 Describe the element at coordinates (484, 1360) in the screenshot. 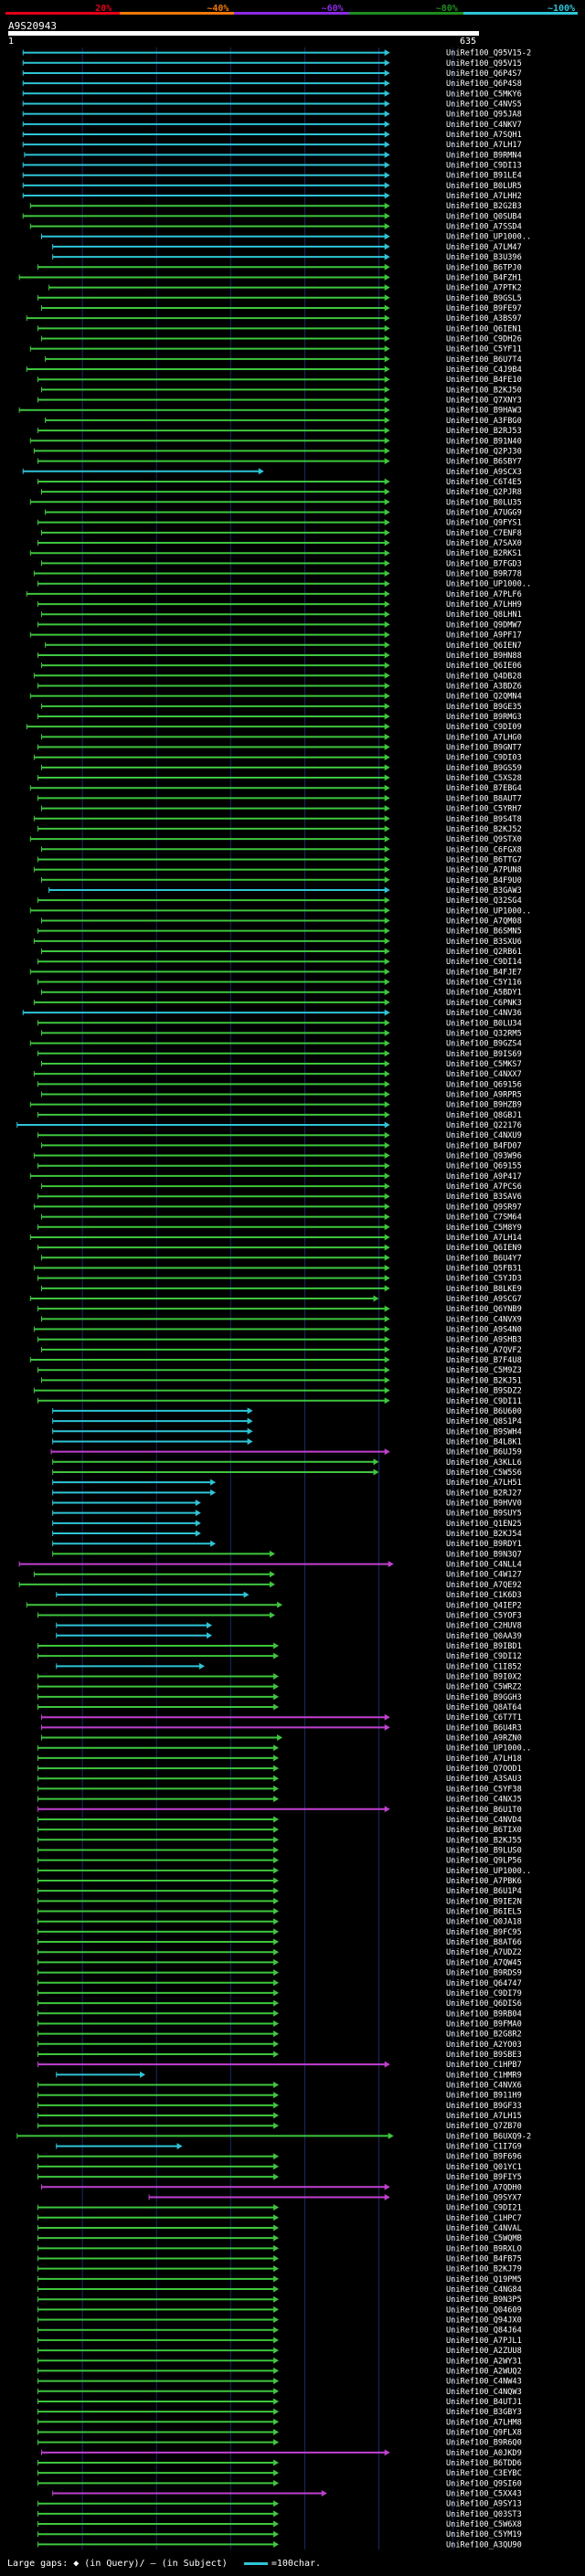

I see `hit-label: UniRef100_B7F4U8` at that location.